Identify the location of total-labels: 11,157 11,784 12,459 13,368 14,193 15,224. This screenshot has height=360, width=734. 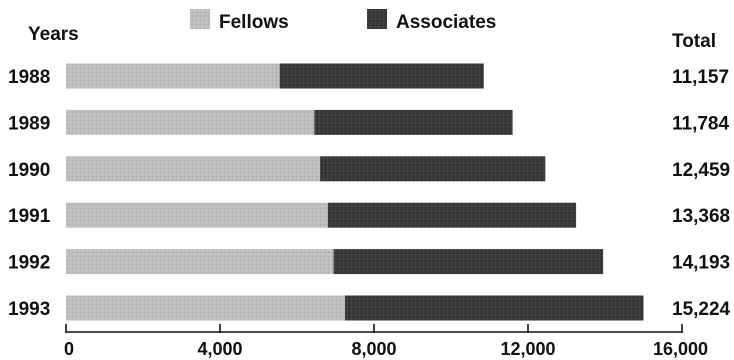
(701, 193).